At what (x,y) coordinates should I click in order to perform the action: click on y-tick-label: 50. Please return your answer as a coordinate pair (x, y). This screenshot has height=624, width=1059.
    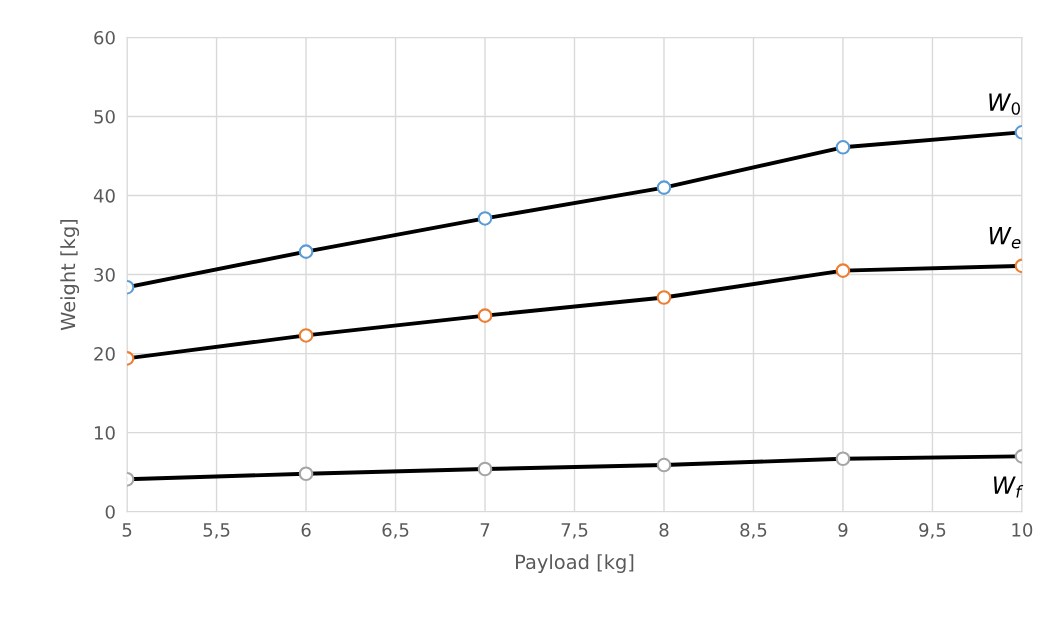
    Looking at the image, I should click on (104, 116).